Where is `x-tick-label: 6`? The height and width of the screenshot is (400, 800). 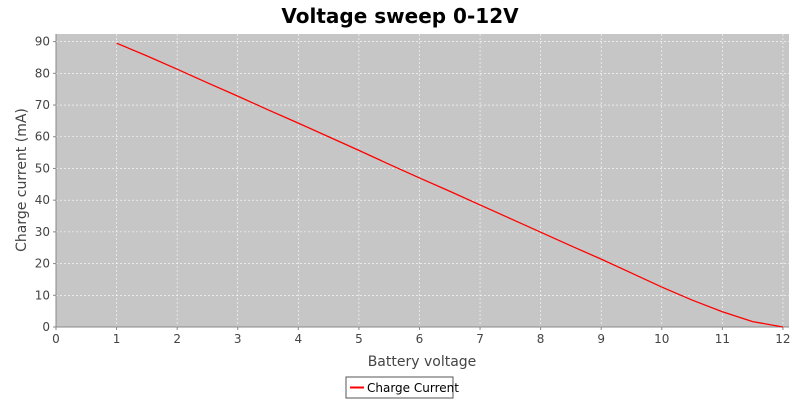 x-tick-label: 6 is located at coordinates (420, 339).